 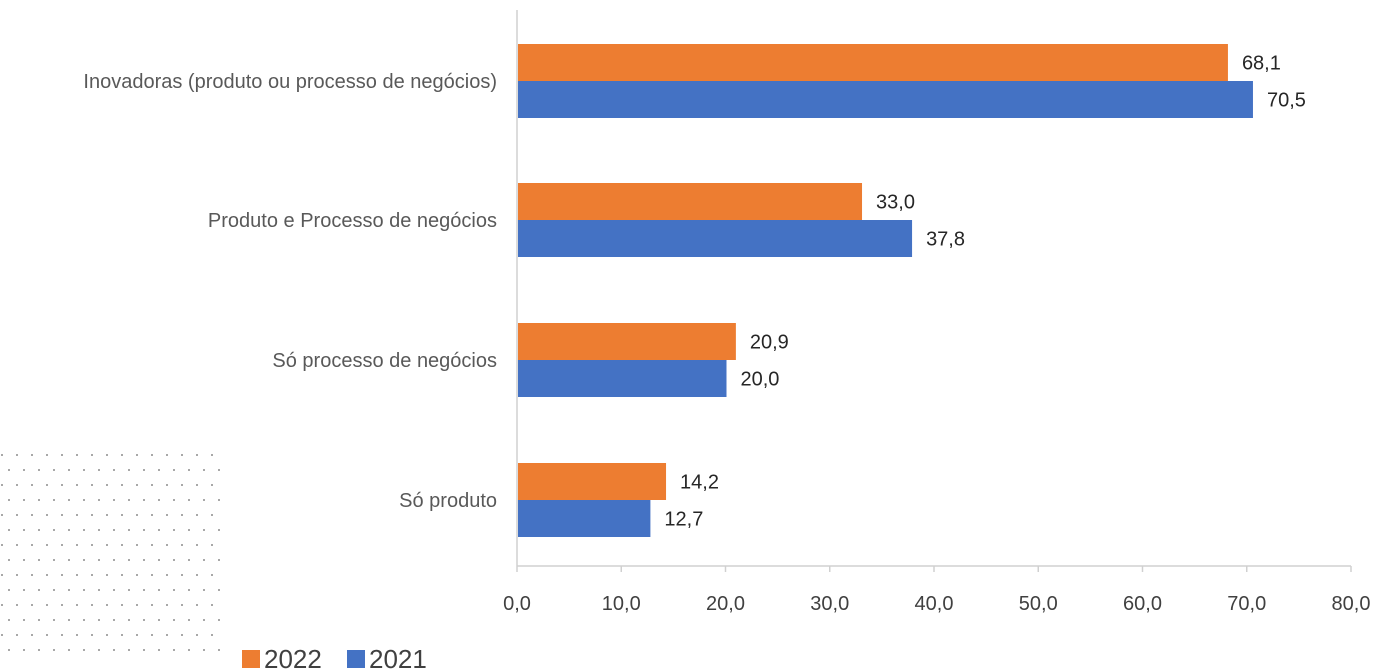 What do you see at coordinates (334, 657) in the screenshot?
I see `legend: 2022 2021` at bounding box center [334, 657].